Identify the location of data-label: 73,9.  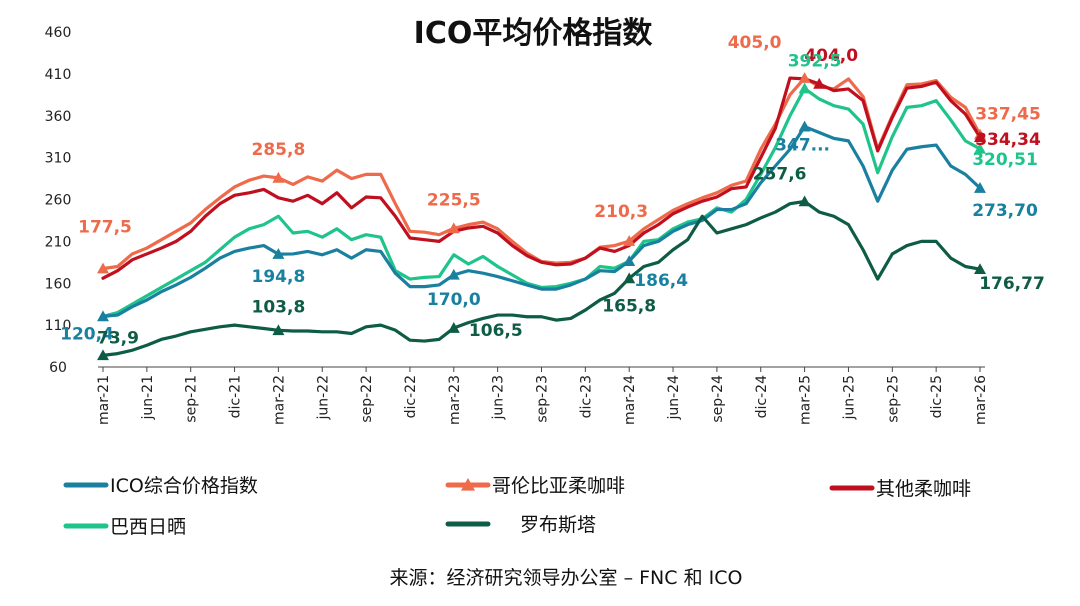
(118, 338).